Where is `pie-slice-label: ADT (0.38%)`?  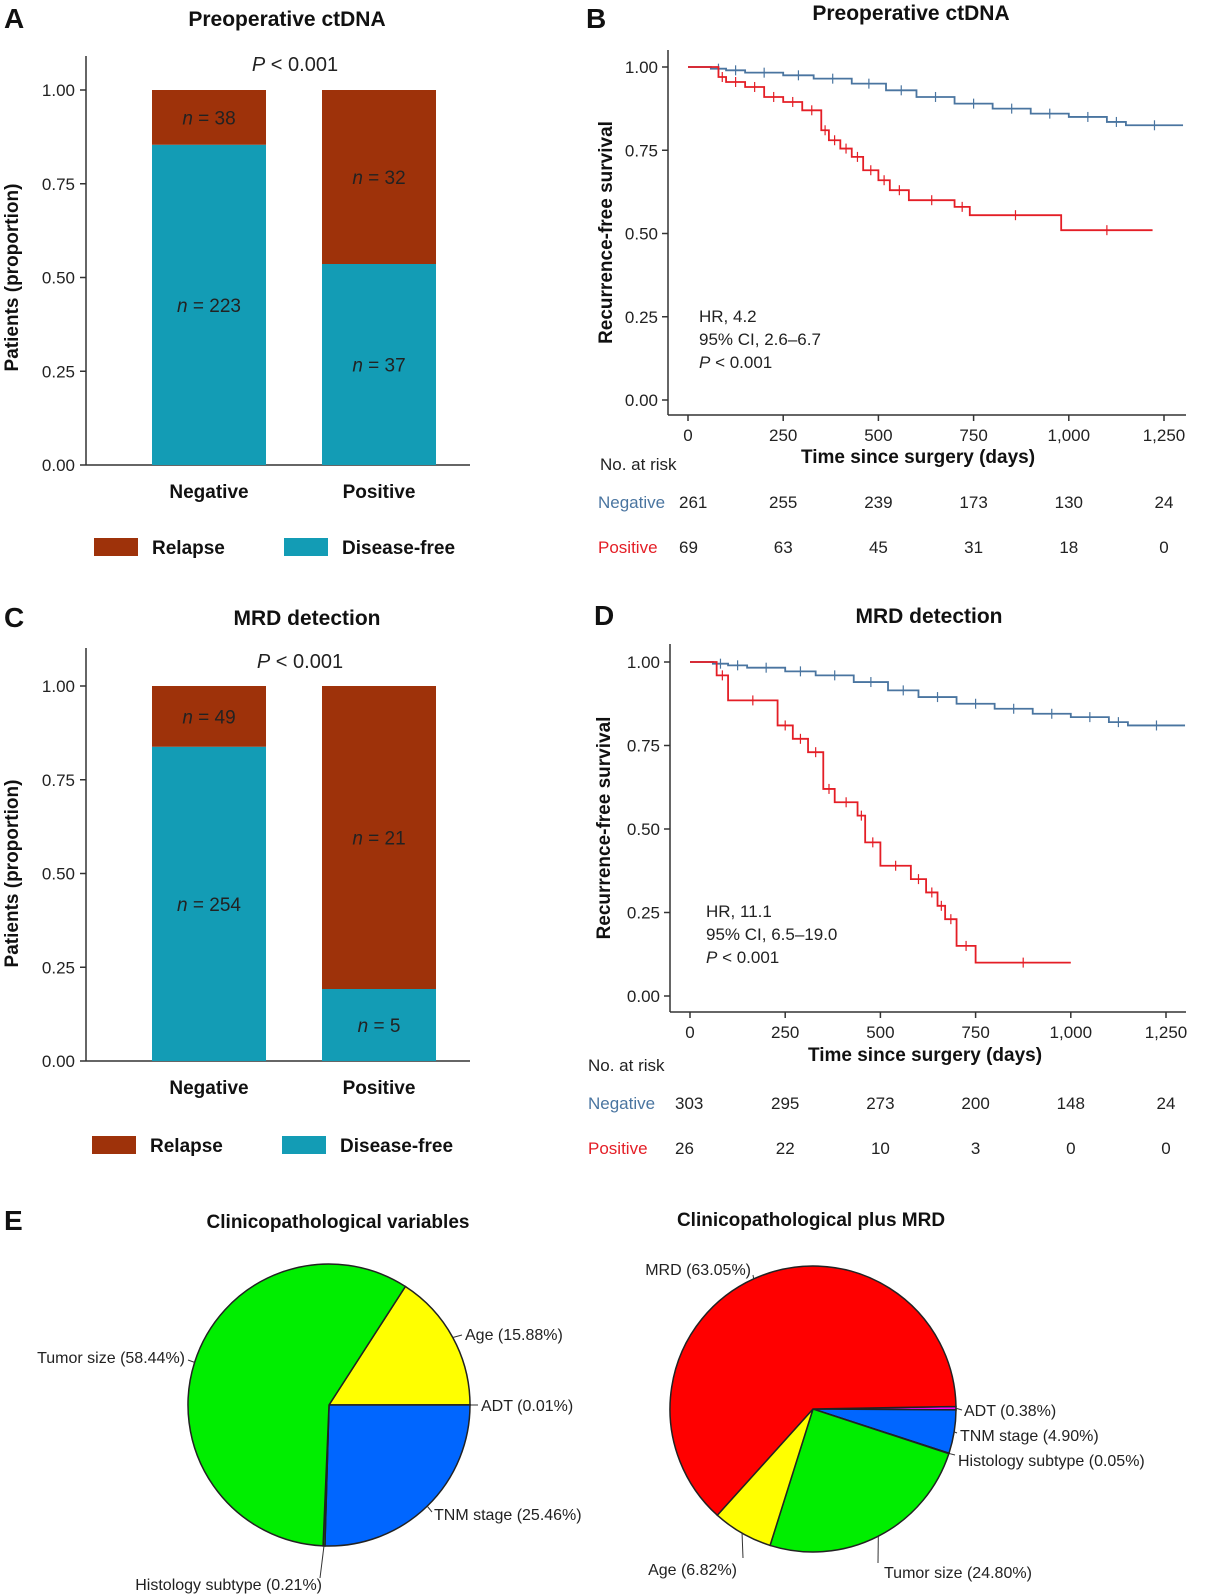
pie-slice-label: ADT (0.38%) is located at coordinates (1010, 1411).